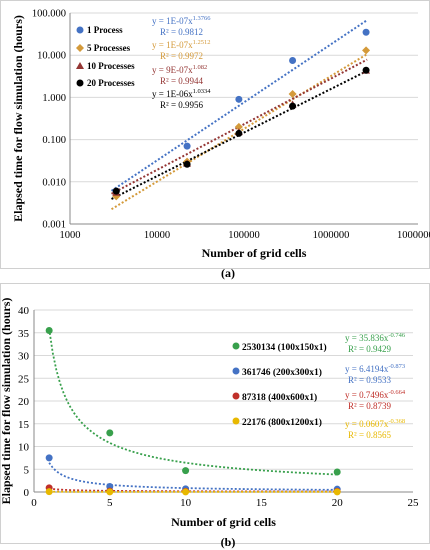 This screenshot has height=550, width=430. I want to click on trendline-equation: y = 0.7496x-0.664, so click(375, 394).